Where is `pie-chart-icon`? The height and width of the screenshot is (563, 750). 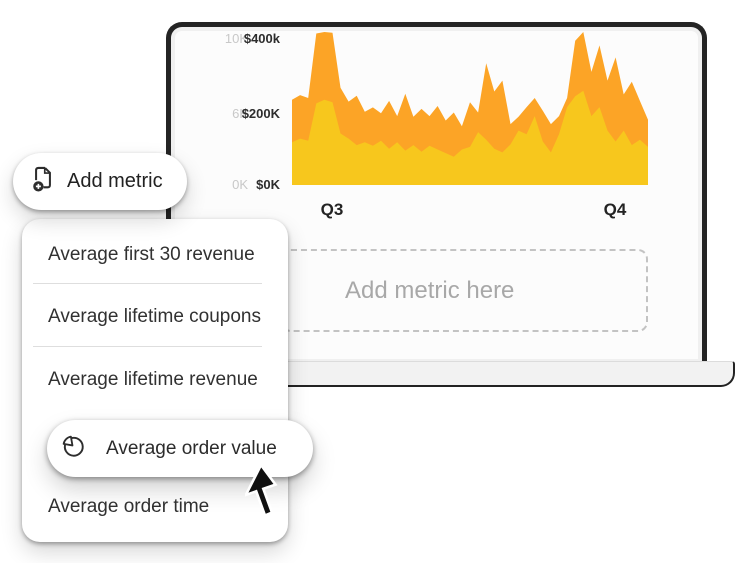 pie-chart-icon is located at coordinates (73, 449).